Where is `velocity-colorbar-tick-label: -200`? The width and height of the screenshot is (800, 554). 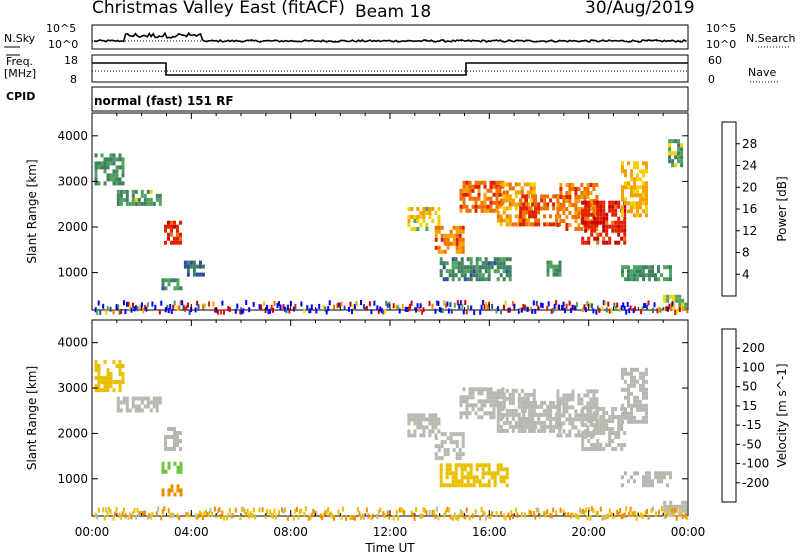 velocity-colorbar-tick-label: -200 is located at coordinates (755, 483).